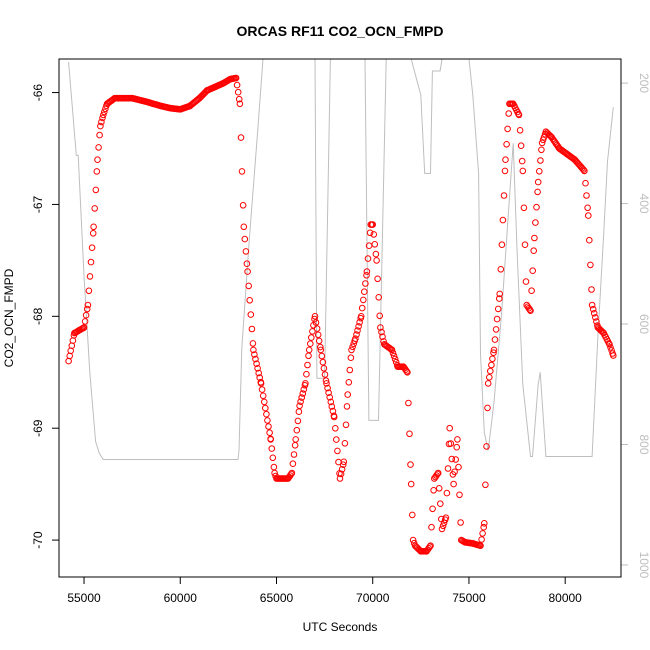 The image size is (650, 650). I want to click on x-tick-label: 55000, so click(84, 598).